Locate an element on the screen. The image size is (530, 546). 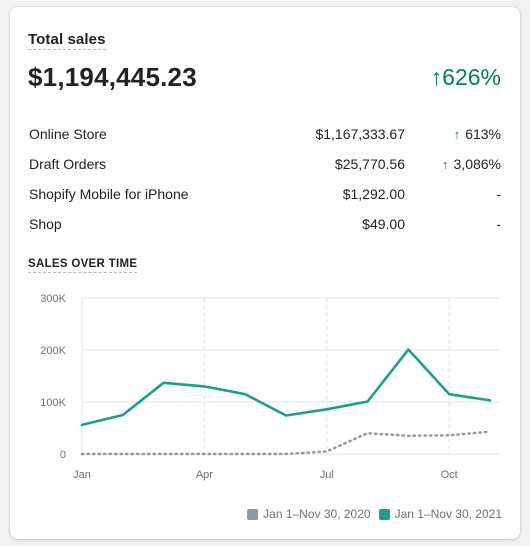
total-change-value: 626% is located at coordinates (471, 77).